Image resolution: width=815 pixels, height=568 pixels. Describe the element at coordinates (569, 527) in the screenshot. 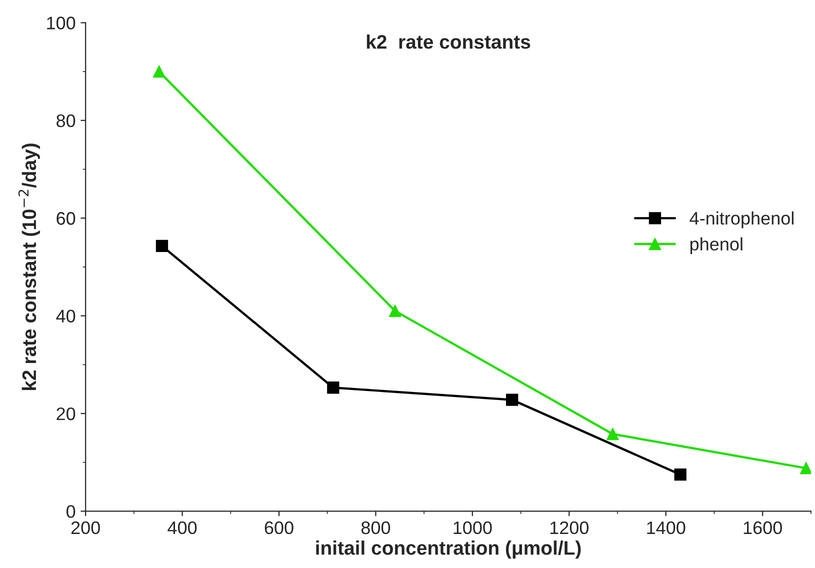

I see `x-tick-label: 1200` at that location.